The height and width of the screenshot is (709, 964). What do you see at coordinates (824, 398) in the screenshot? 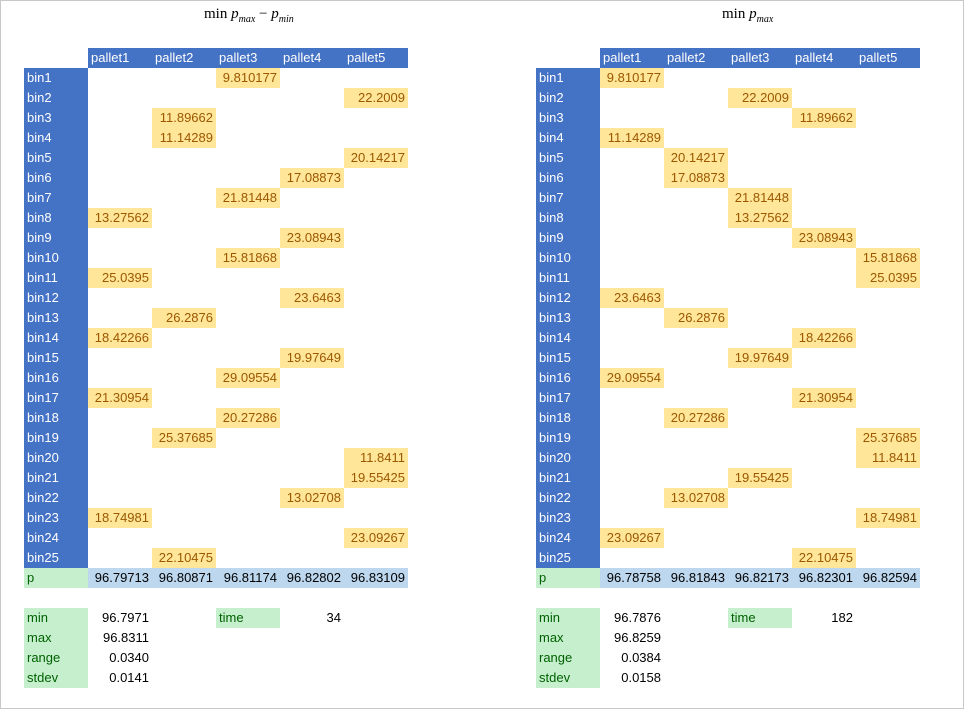
I see `assigned-value-cell: 21.30954` at bounding box center [824, 398].